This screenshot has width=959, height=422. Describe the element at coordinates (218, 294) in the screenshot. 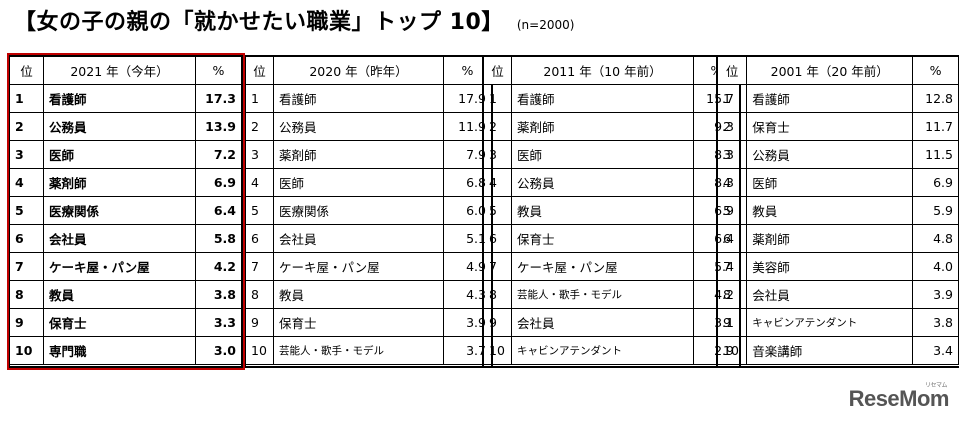

I see `percent-cell: 3.8` at that location.